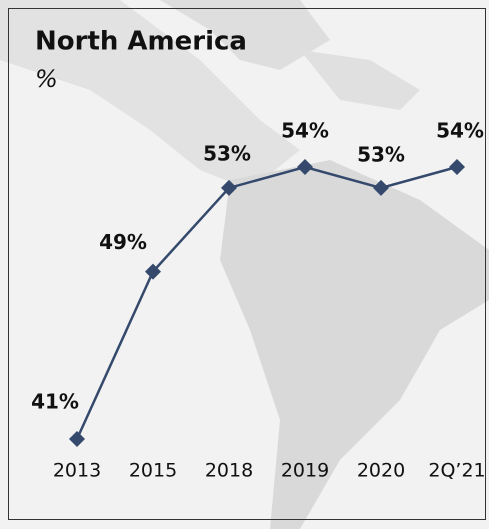 This screenshot has width=489, height=529. What do you see at coordinates (456, 471) in the screenshot?
I see `x-tick-label: 2Q’21` at bounding box center [456, 471].